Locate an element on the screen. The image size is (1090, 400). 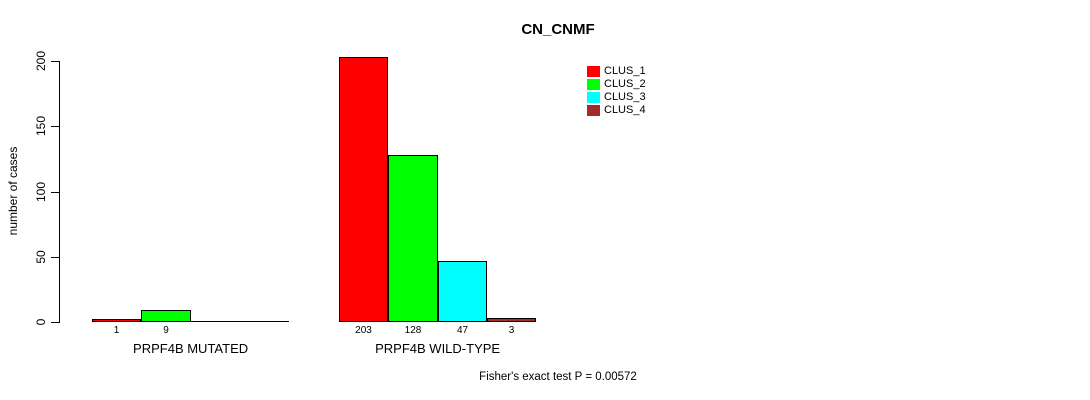
legend-label: CLUS_2 is located at coordinates (625, 84).